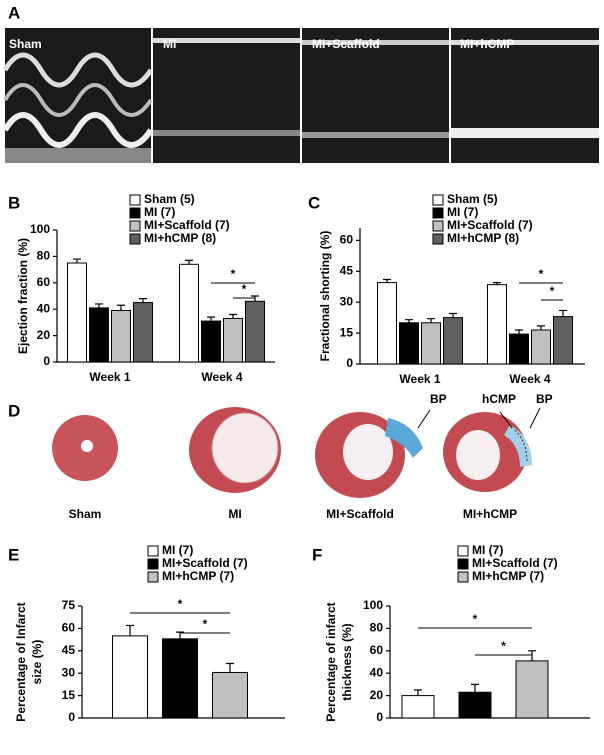  Describe the element at coordinates (109, 377) in the screenshot. I see `x-tick-label: Week 1` at that location.